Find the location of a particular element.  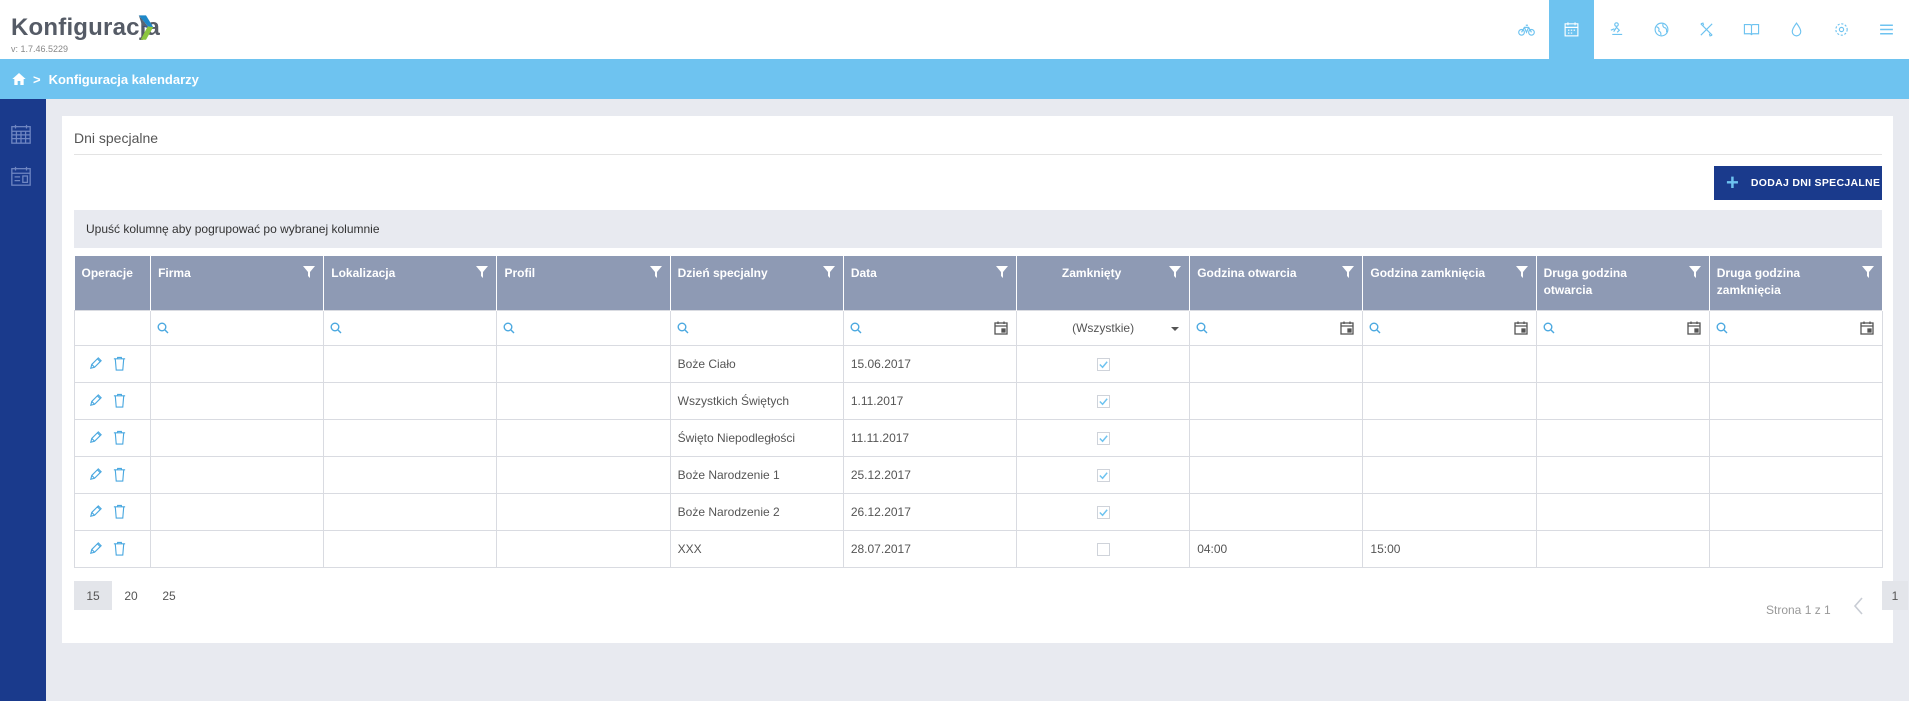

table-row: XXX 28.07.2017 04:00 15:00 is located at coordinates (978, 548).